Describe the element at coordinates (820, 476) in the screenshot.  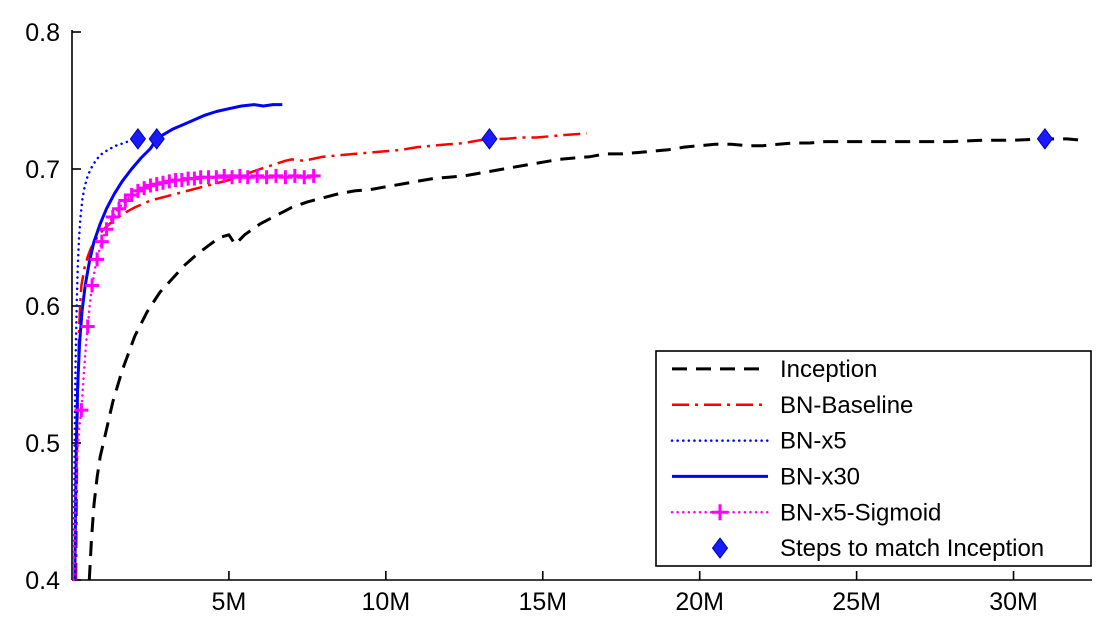
I see `legend-label-bn-x30: BN-x30` at that location.